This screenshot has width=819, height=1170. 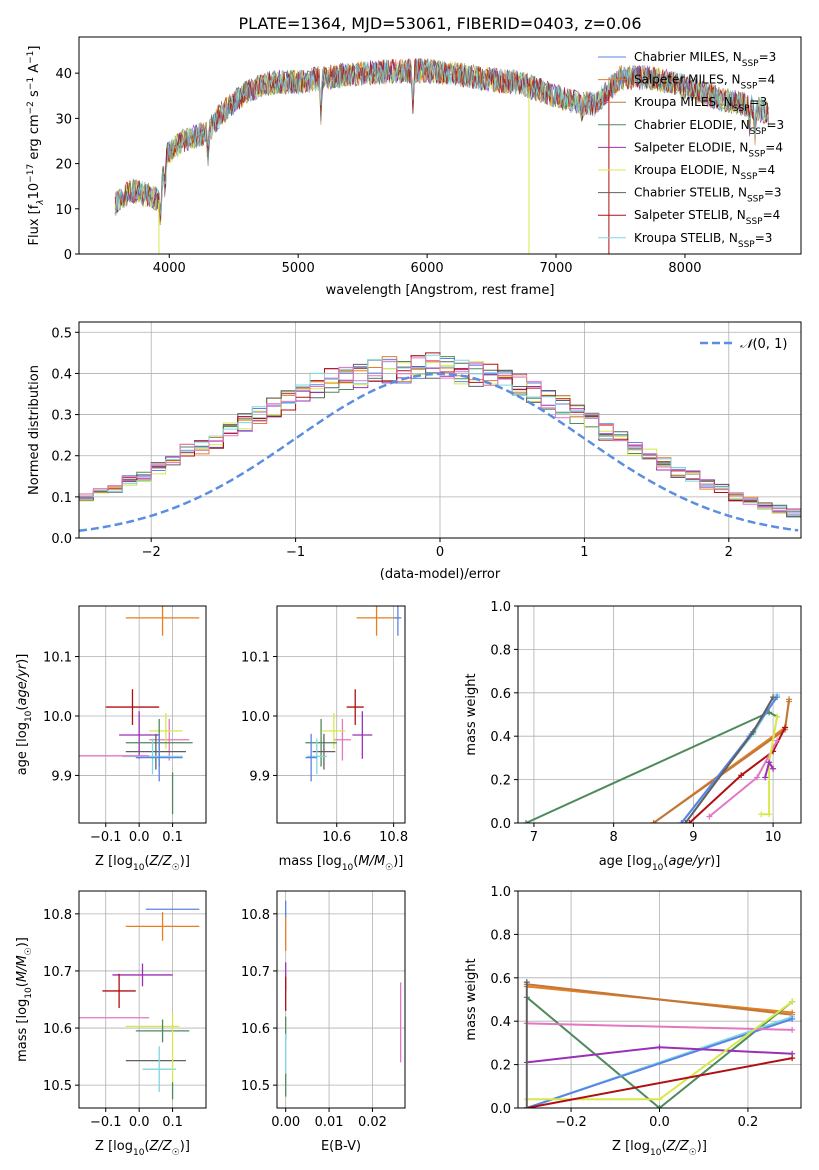 What do you see at coordinates (427, 268) in the screenshot?
I see `x-tick-label: 6000` at bounding box center [427, 268].